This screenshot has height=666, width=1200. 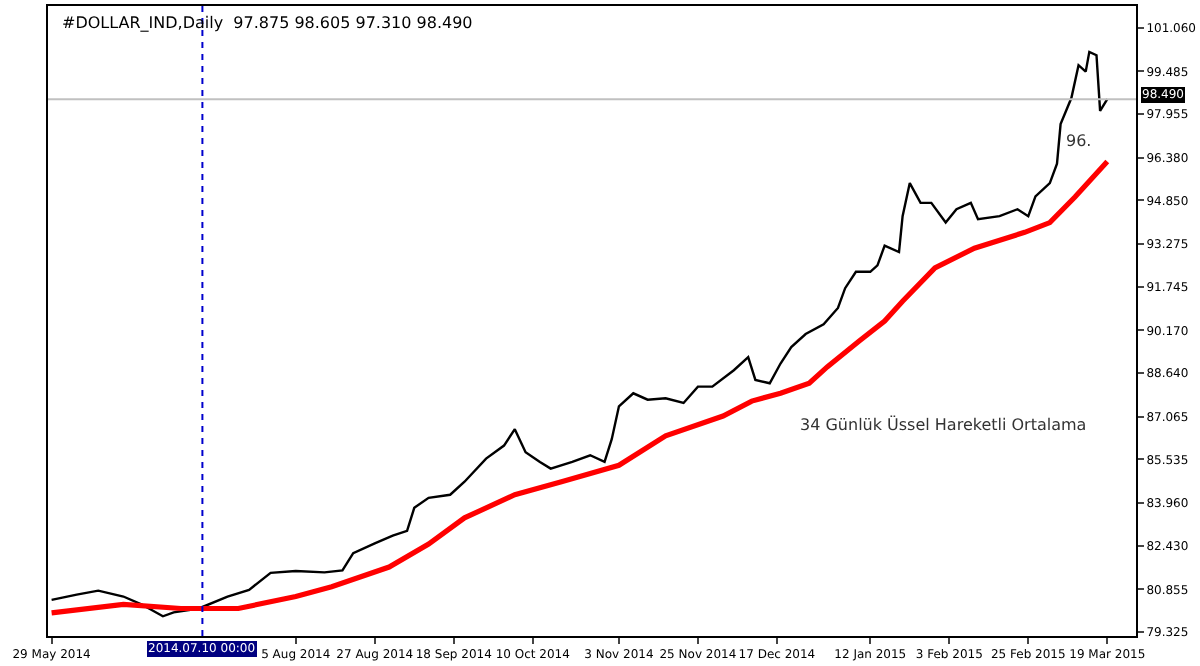 What do you see at coordinates (267, 23) in the screenshot?
I see `text: #DOLLAR_IND,Daily 97.875 98.605 97.310 98.490` at bounding box center [267, 23].